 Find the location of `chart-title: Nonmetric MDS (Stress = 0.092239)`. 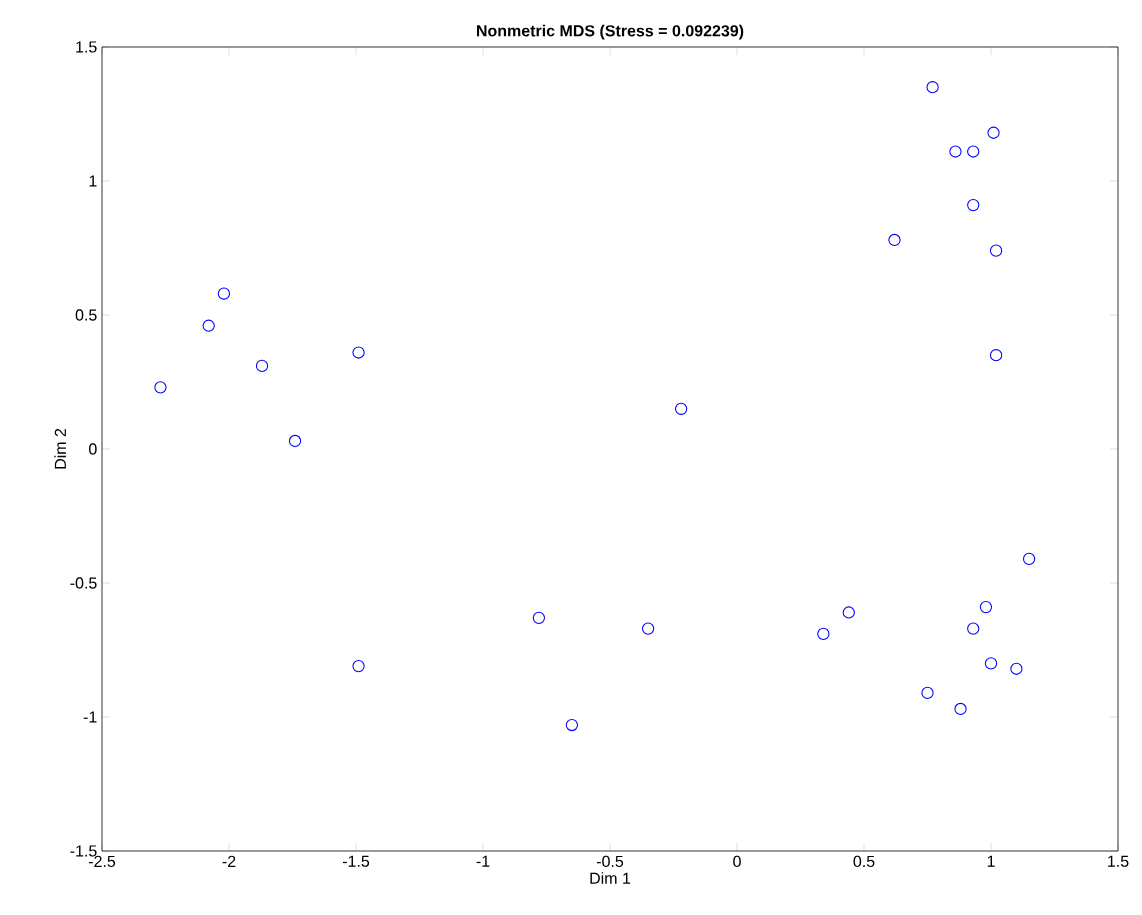

chart-title: Nonmetric MDS (Stress = 0.092239) is located at coordinates (610, 32).